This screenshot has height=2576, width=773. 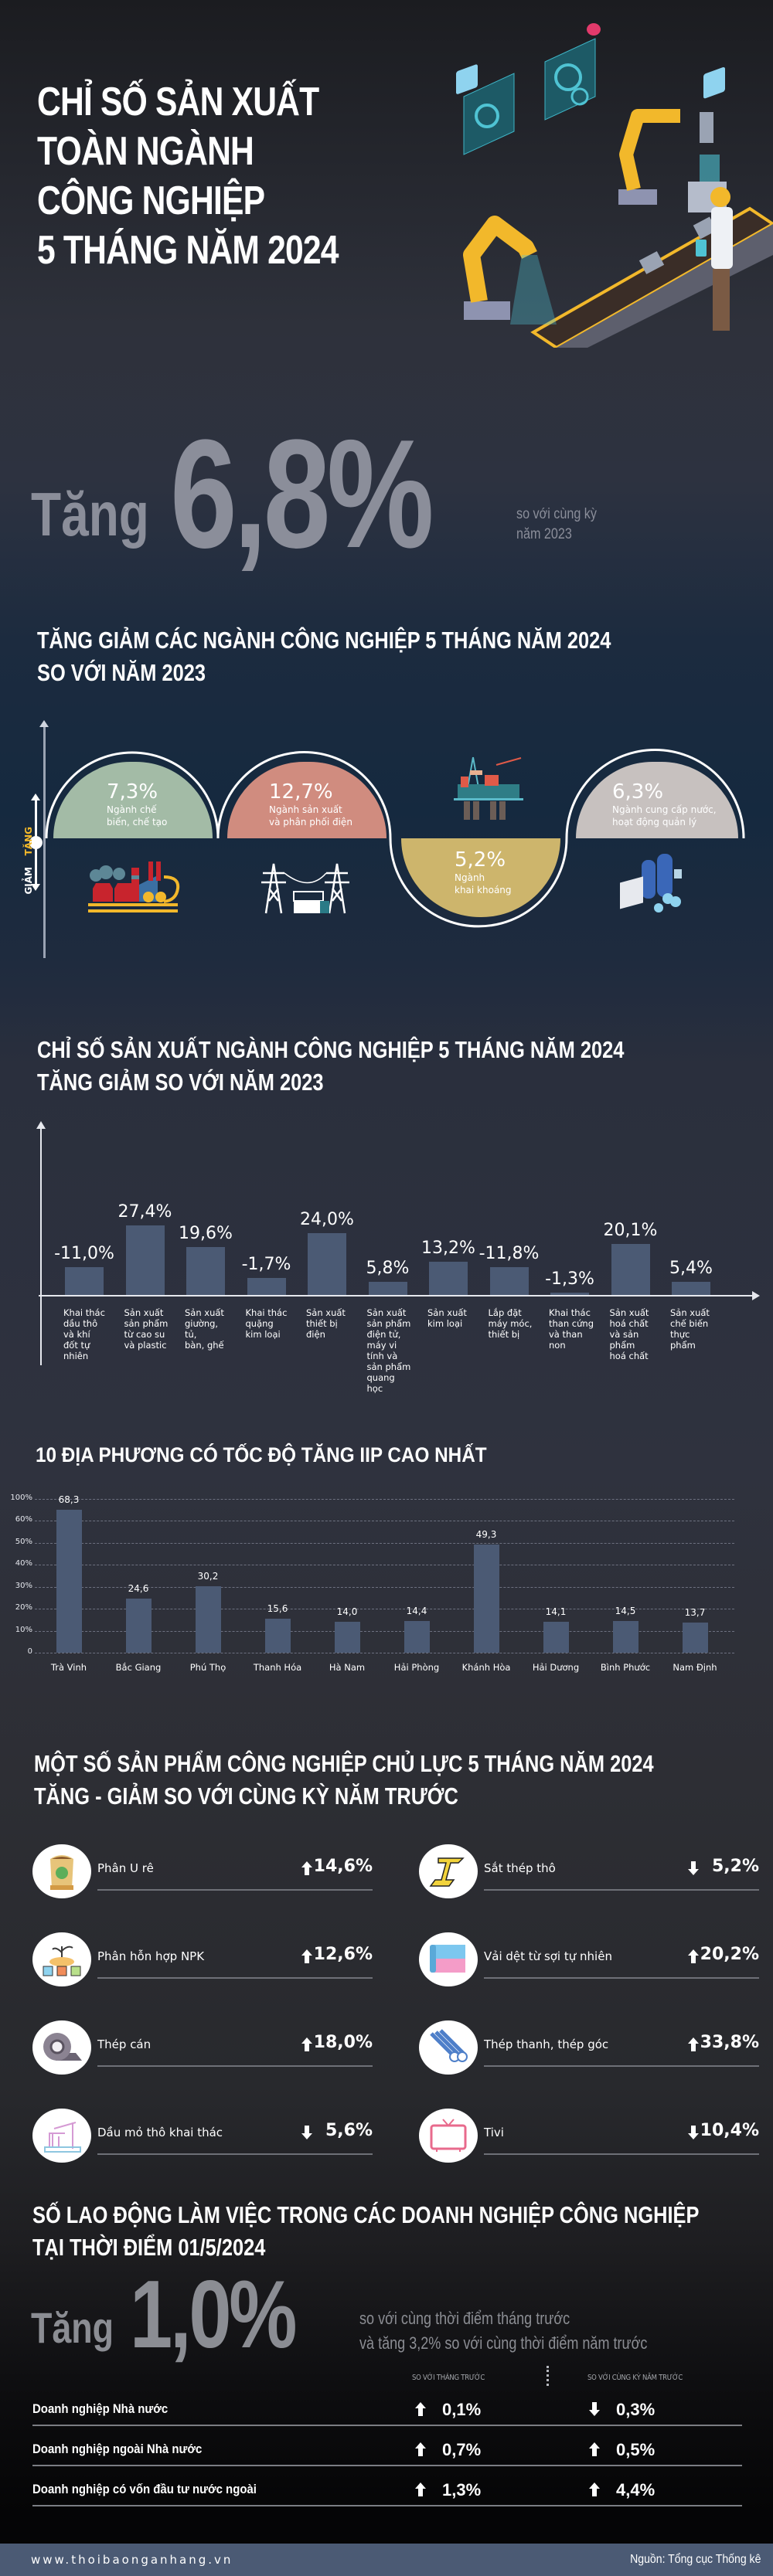 I want to click on category-line: điện tử,, so click(x=383, y=1334).